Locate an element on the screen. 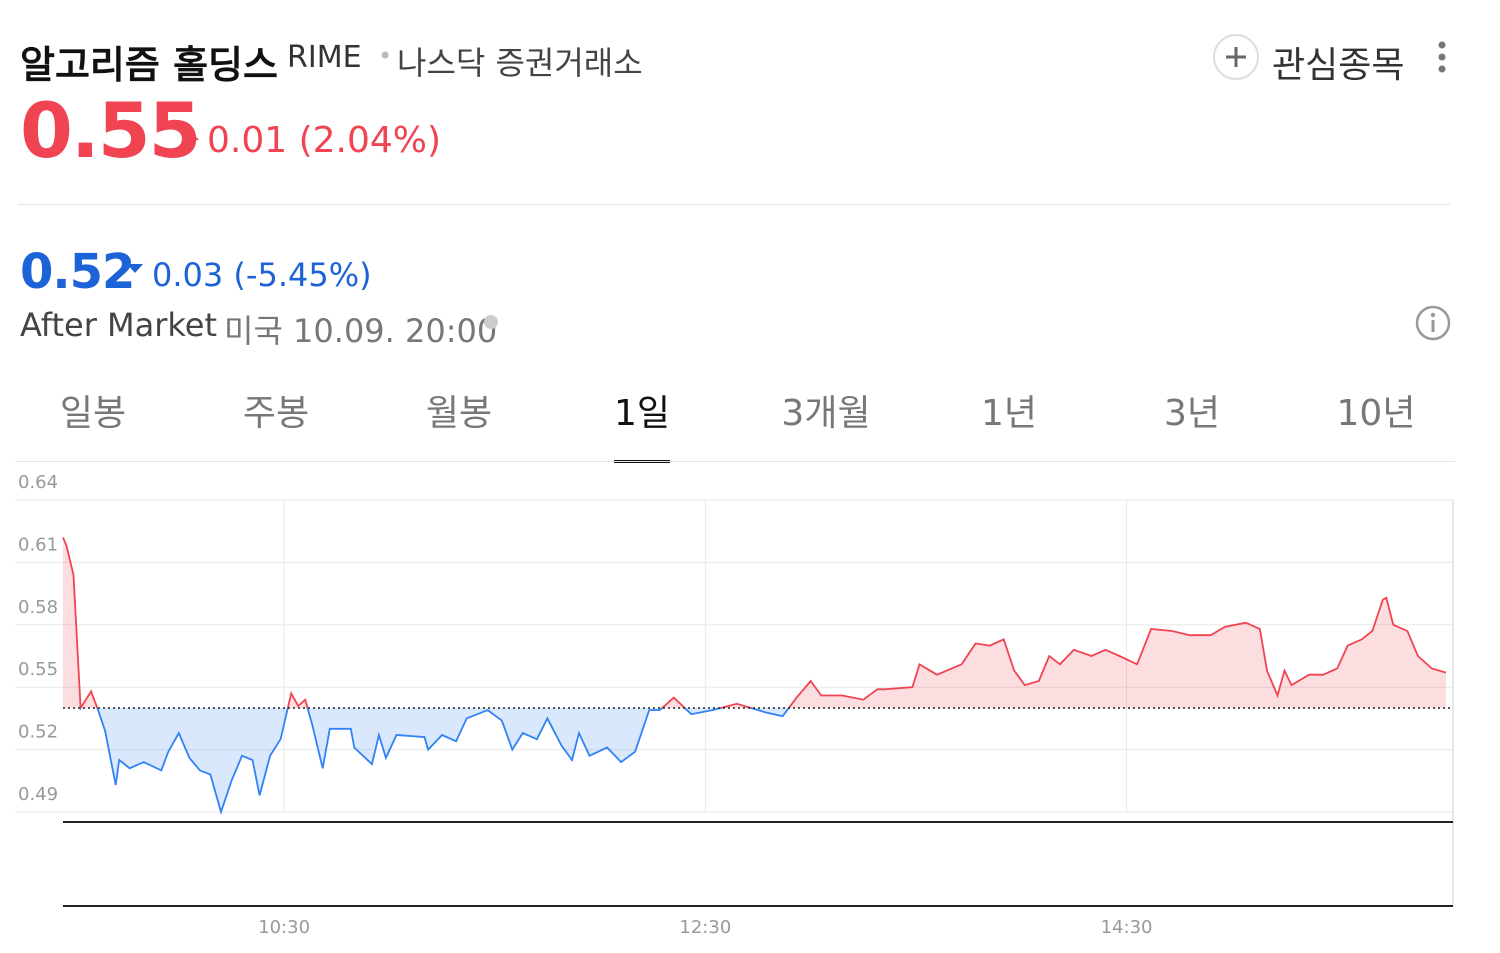 The width and height of the screenshot is (1500, 953). after-market-time: 미국 10.09. 20:00 is located at coordinates (361, 331).